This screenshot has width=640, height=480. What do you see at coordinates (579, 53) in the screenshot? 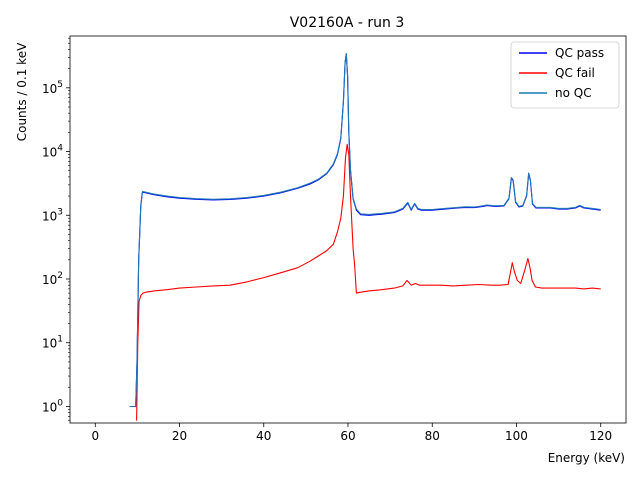
I see `legend-label: QC pass` at bounding box center [579, 53].